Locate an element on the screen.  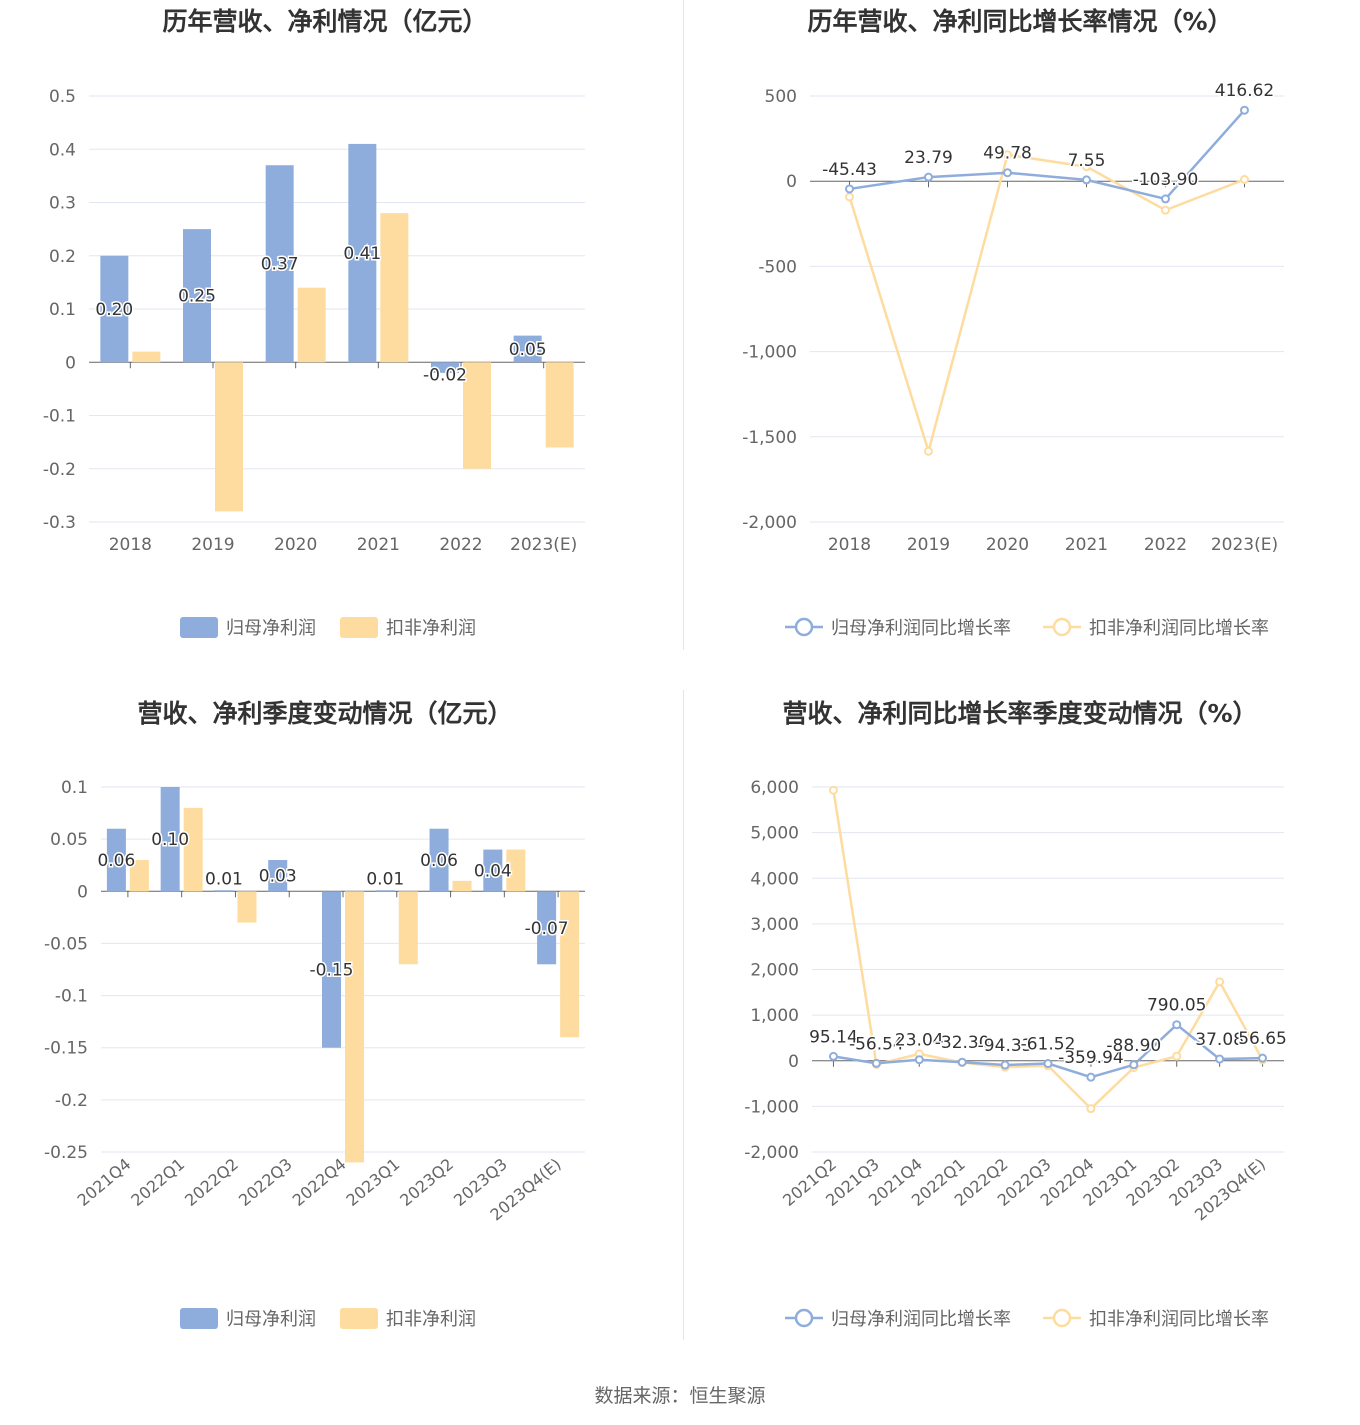
x-tick-label: 2023Q2 is located at coordinates (426, 1182).